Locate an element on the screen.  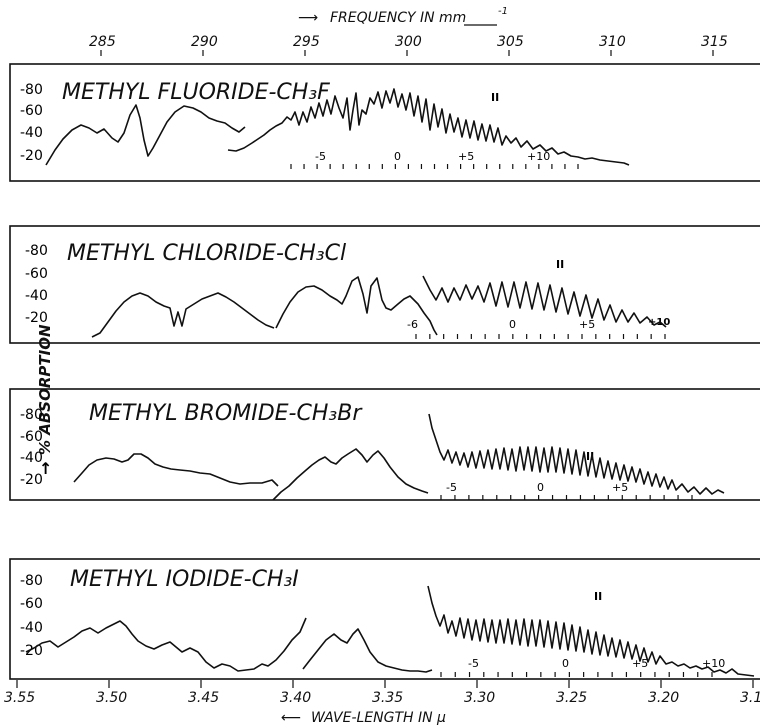
bottom-axis-arrow: ⟵ is located at coordinates (291, 718).